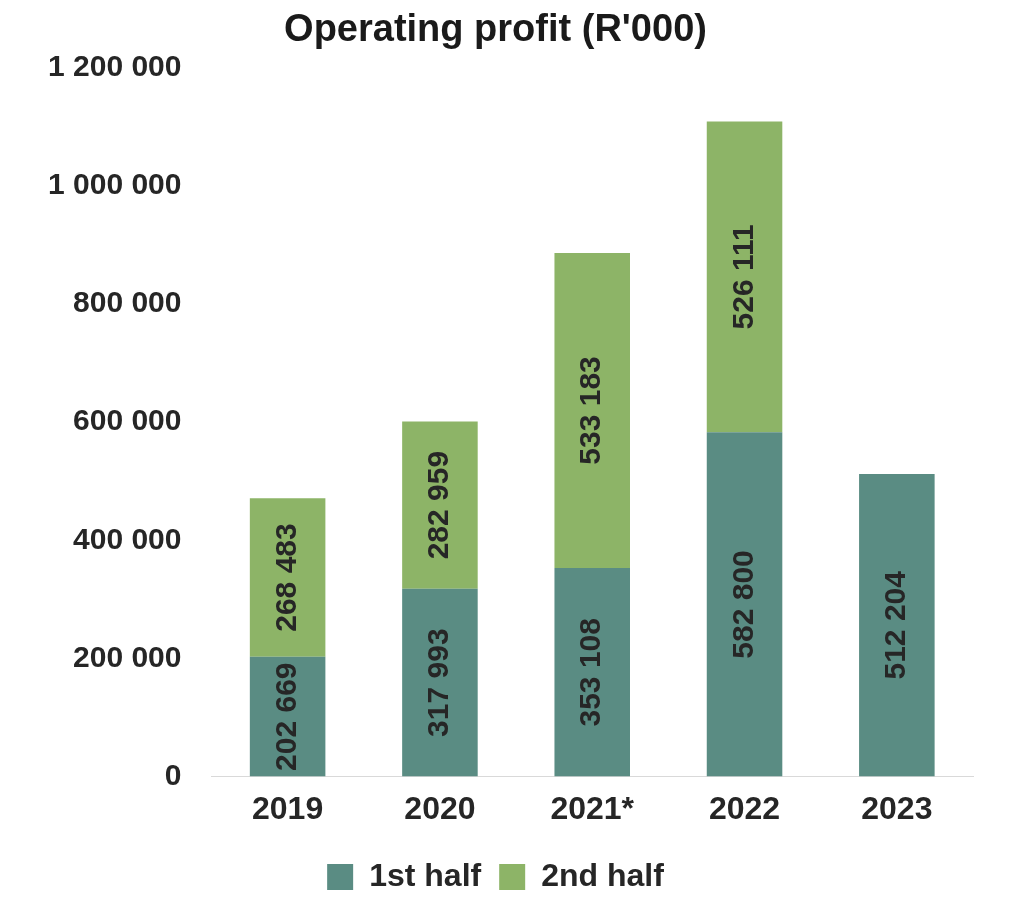  What do you see at coordinates (592, 807) in the screenshot?
I see `x-tick-label: 2021*` at bounding box center [592, 807].